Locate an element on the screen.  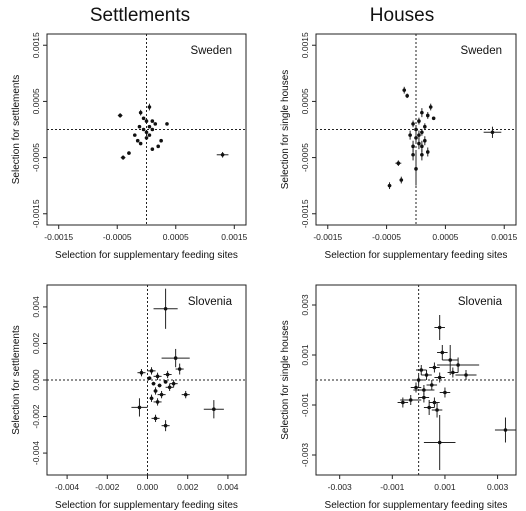
y-tick-label: -0.002 is located at coordinates (36, 416).